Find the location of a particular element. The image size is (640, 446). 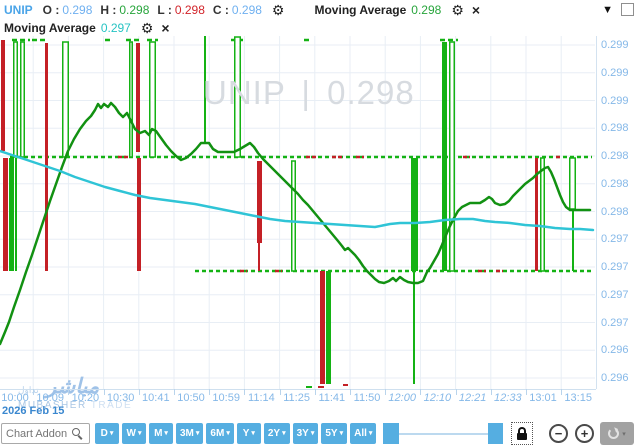

plus-icon: + is located at coordinates (584, 433).